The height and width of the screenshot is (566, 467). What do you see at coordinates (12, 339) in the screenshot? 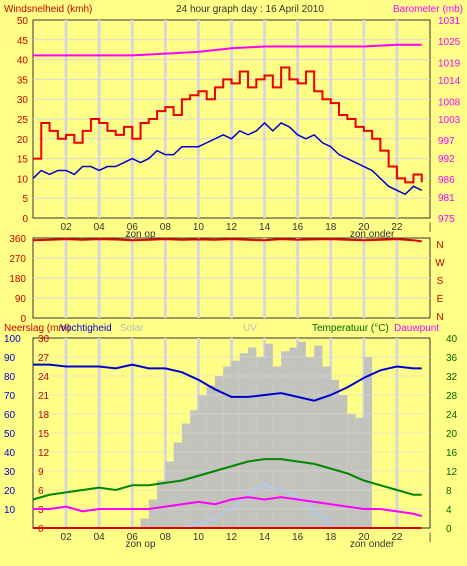
I see `humidity-tick-label: 100` at bounding box center [12, 339].